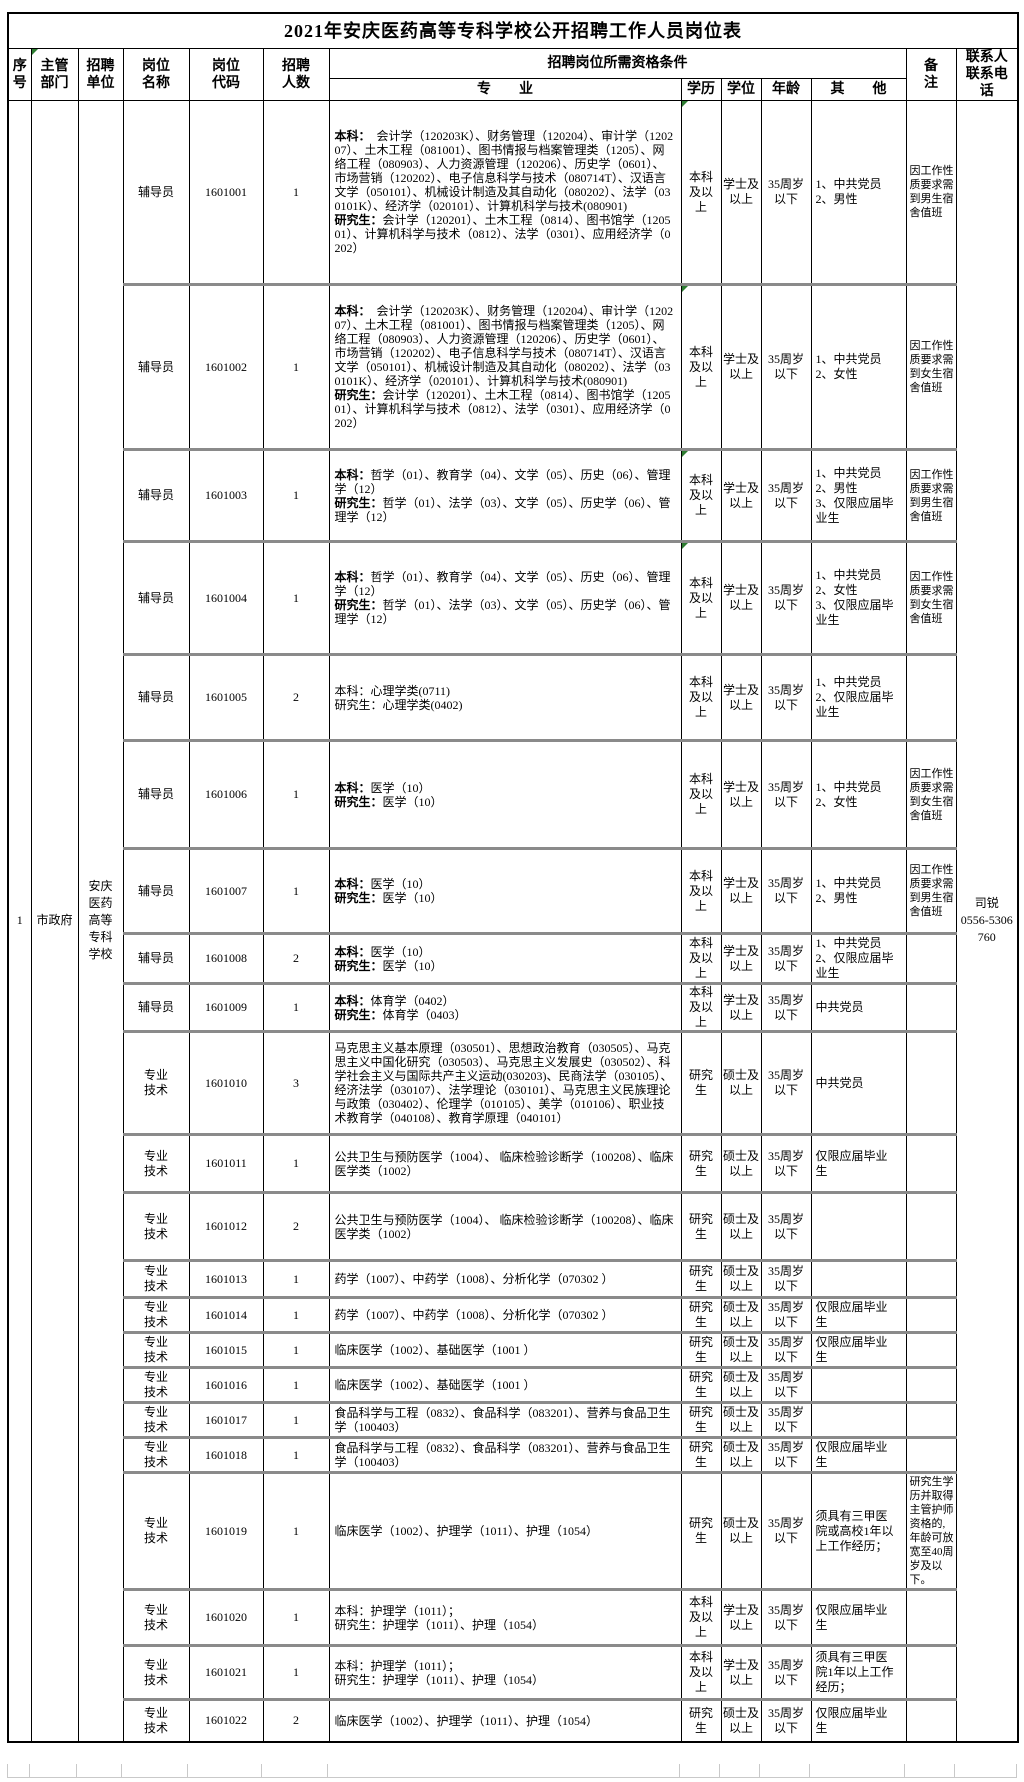 Image resolution: width=1024 pixels, height=1782 pixels. Describe the element at coordinates (19, 74) in the screenshot. I see `col-header-serial: 序 号` at that location.